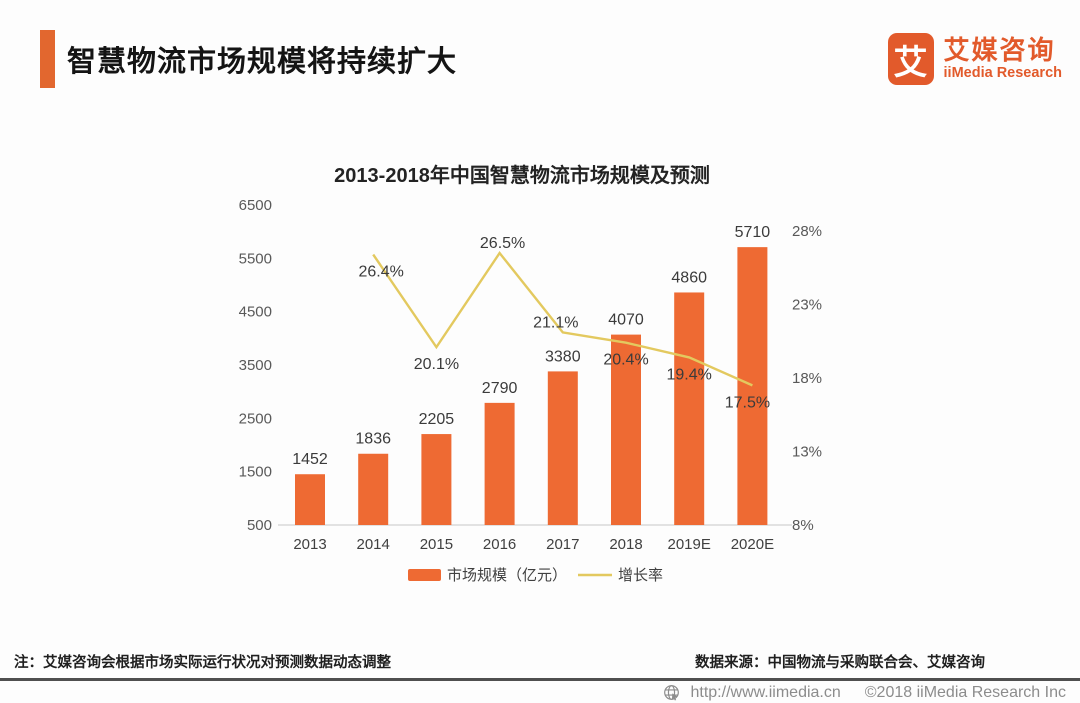 The width and height of the screenshot is (1080, 703). What do you see at coordinates (752, 386) in the screenshot?
I see `bar-2020E` at bounding box center [752, 386].